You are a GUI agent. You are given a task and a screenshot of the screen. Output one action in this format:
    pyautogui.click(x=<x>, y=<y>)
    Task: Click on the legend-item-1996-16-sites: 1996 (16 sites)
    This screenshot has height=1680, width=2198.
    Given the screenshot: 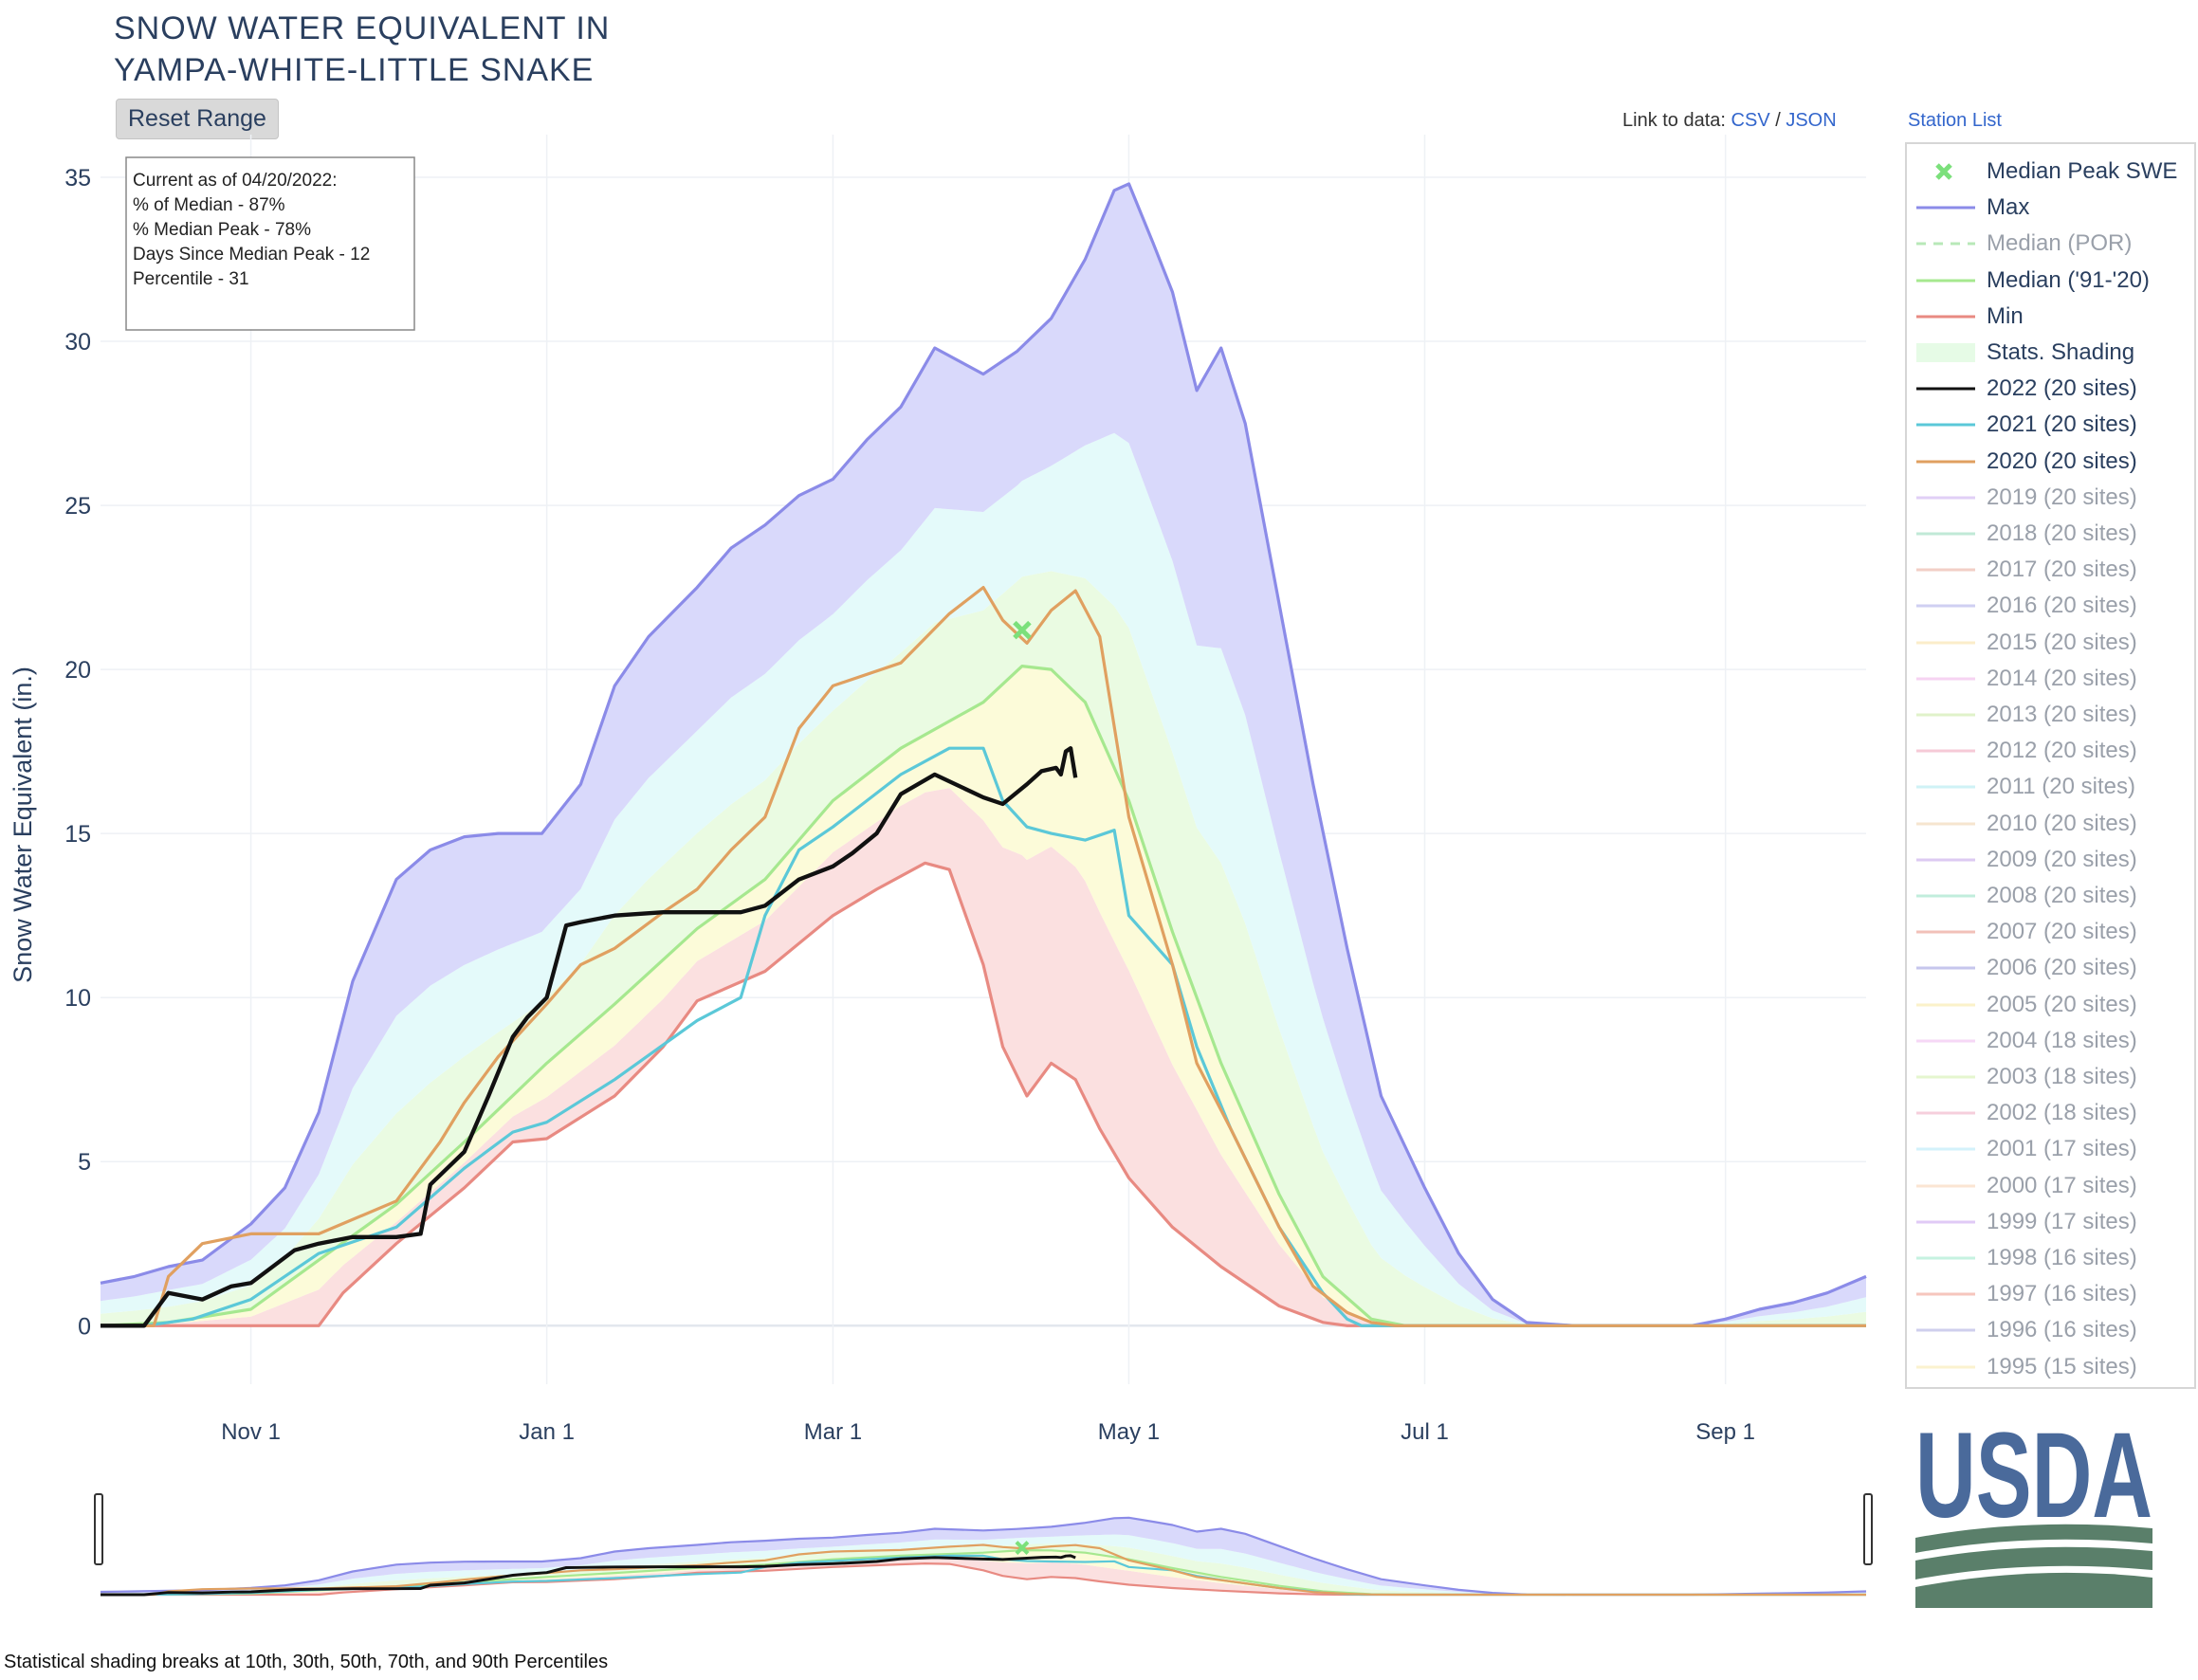 What is the action you would take?
    pyautogui.click(x=2050, y=1330)
    